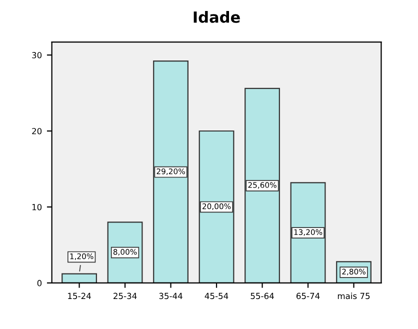 The width and height of the screenshot is (418, 329). Describe the element at coordinates (308, 296) in the screenshot. I see `x-tick-label: 65-74` at that location.